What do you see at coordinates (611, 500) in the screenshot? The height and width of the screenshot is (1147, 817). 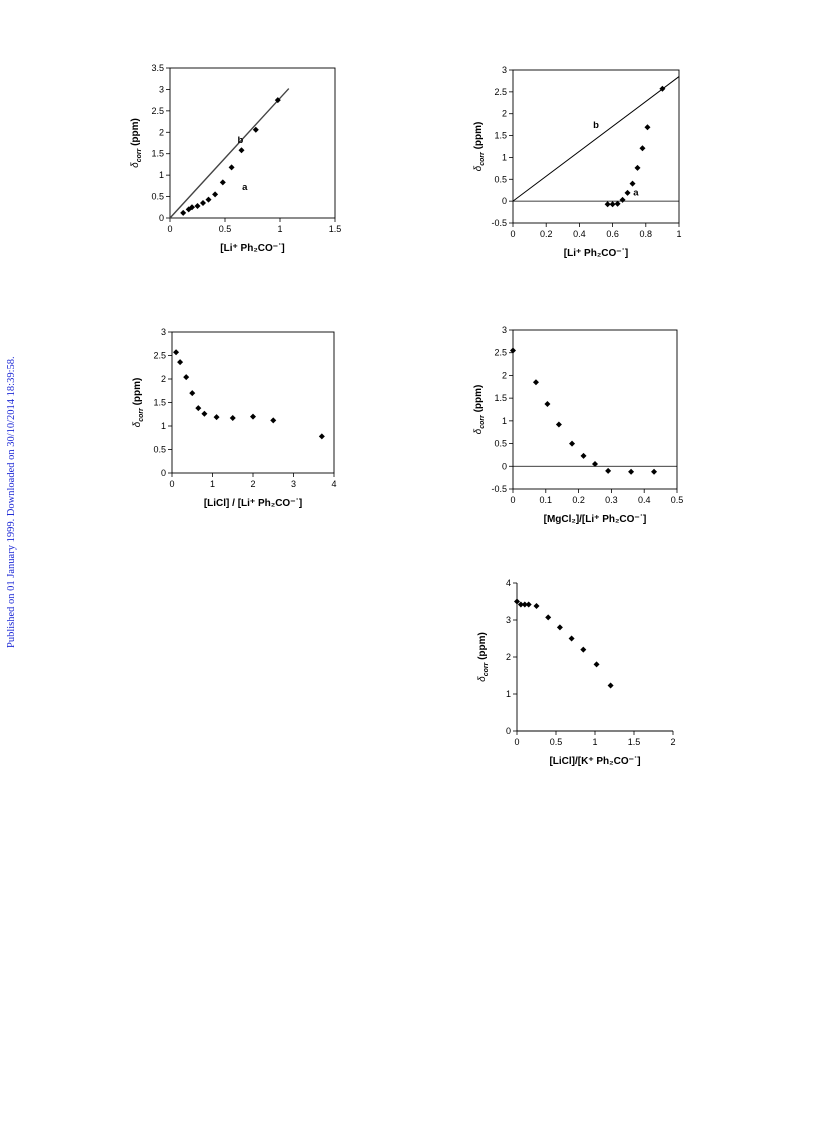 I see `x-tick-label: 0.3` at bounding box center [611, 500].